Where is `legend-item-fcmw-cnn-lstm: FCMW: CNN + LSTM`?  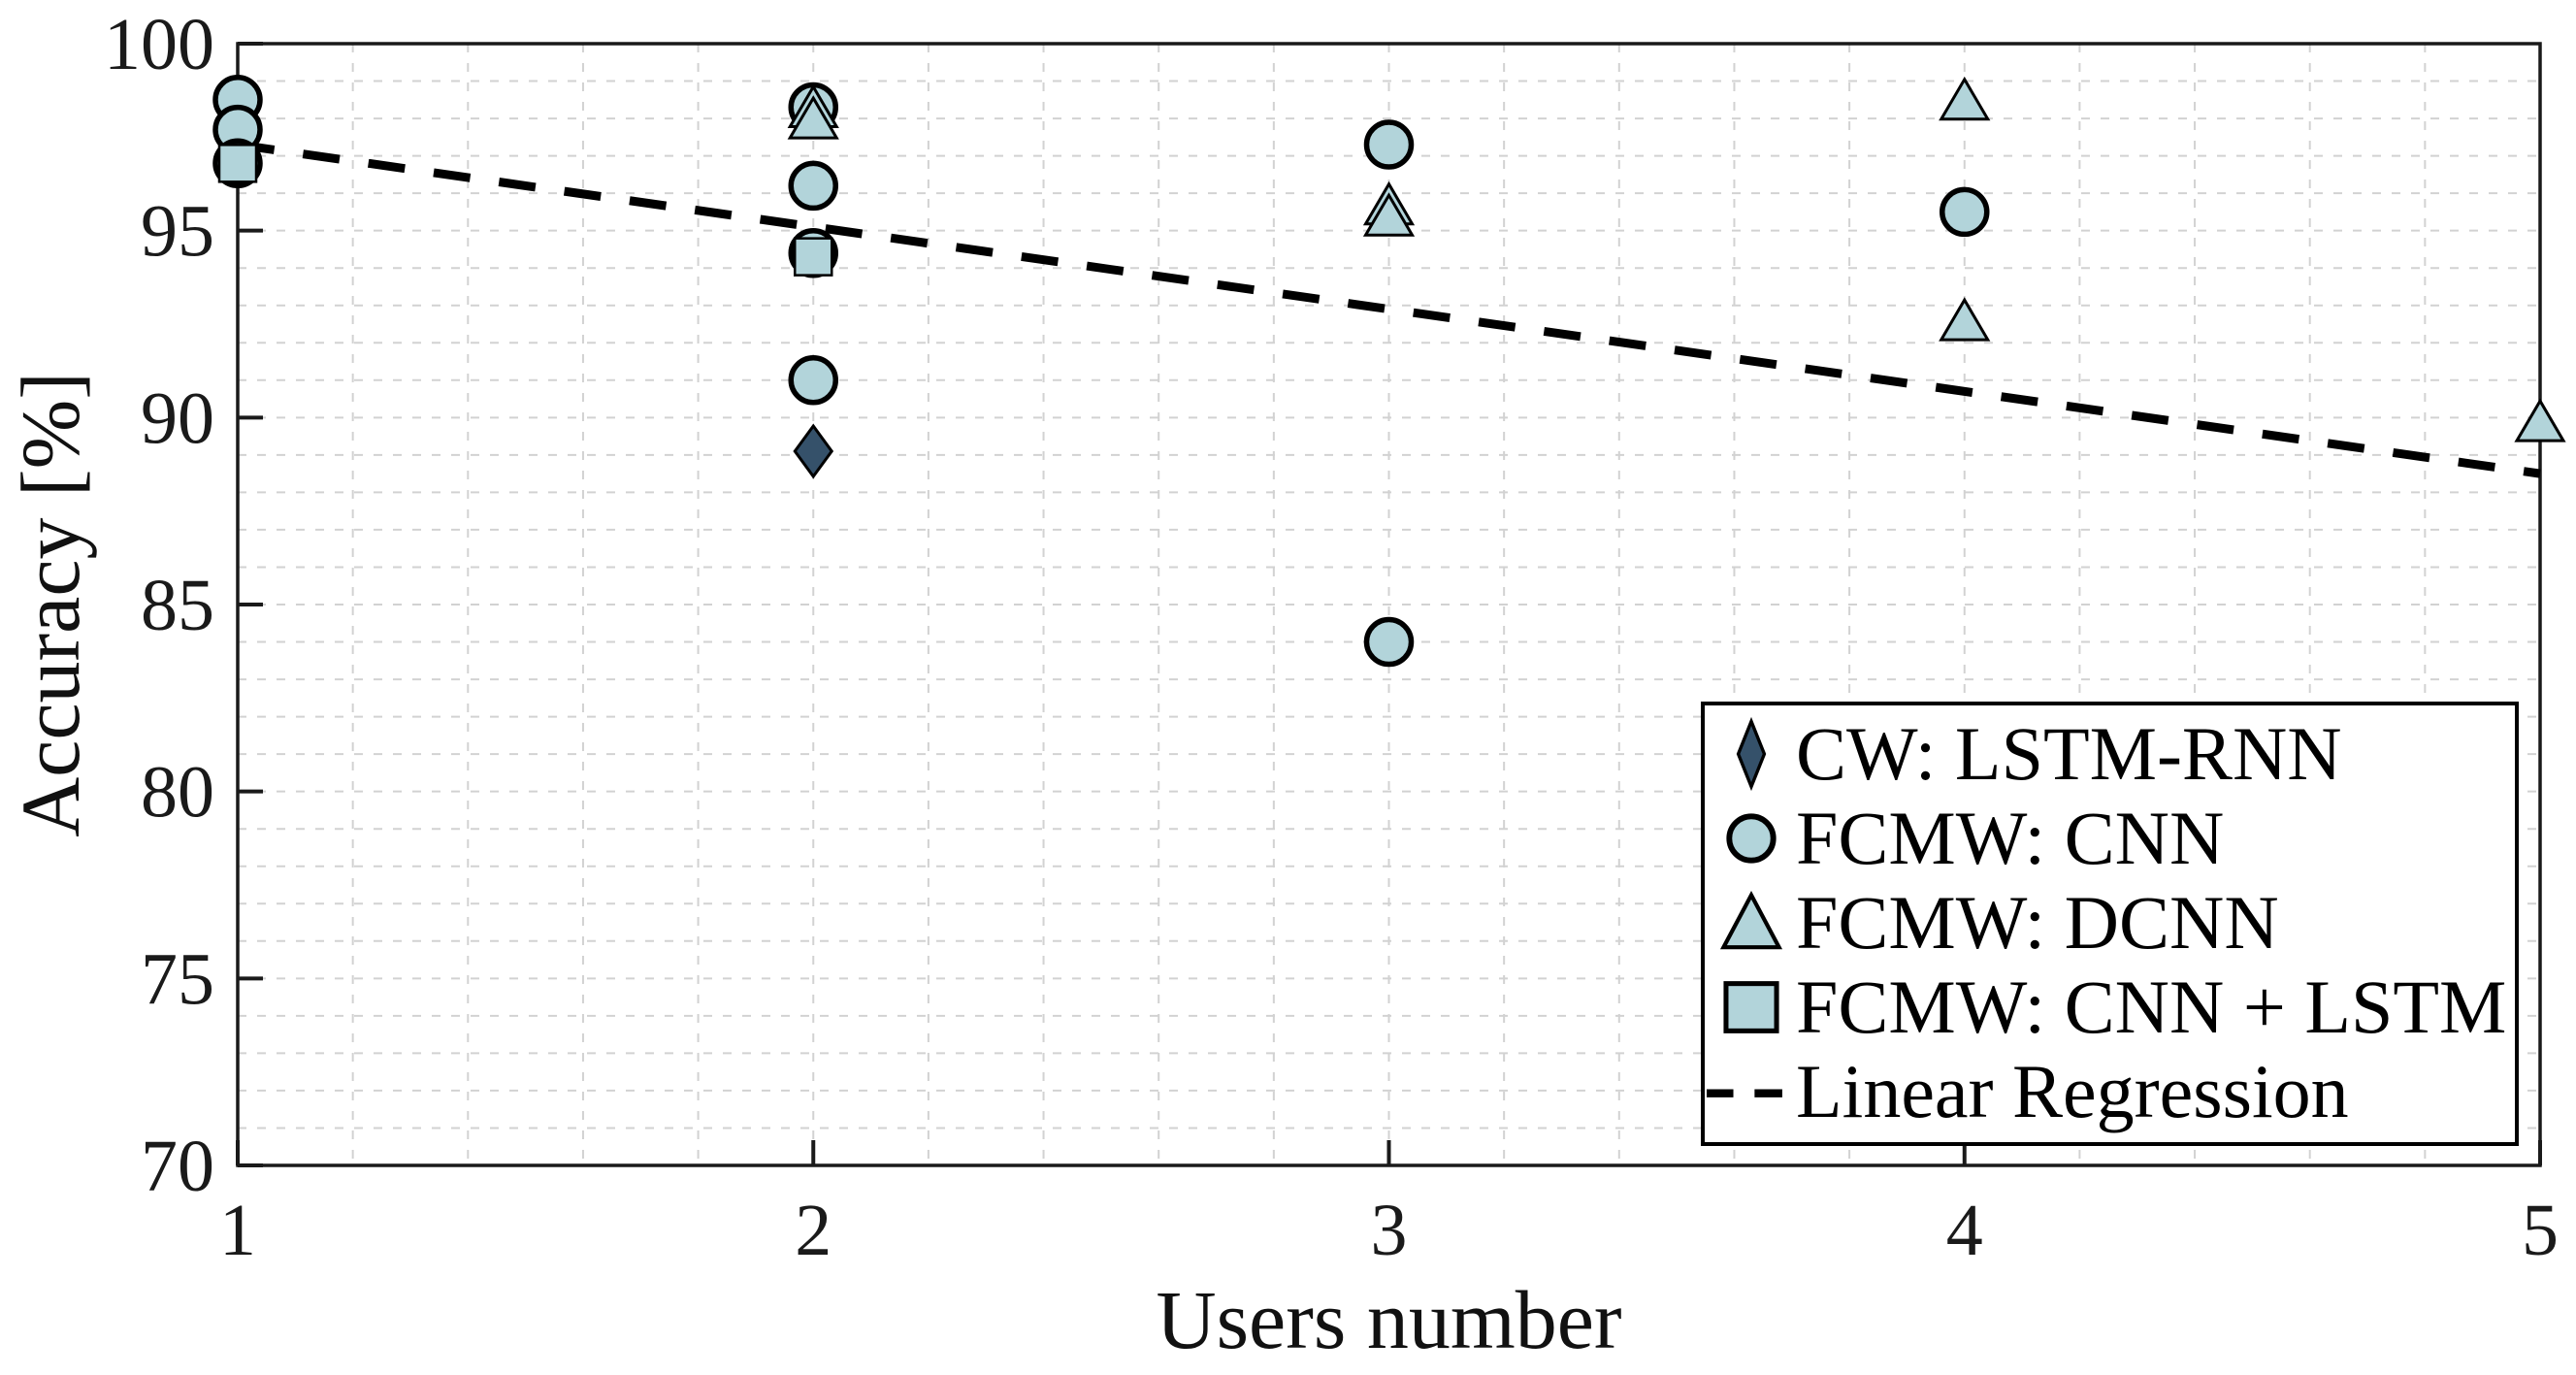 legend-item-fcmw-cnn-lstm: FCMW: CNN + LSTM is located at coordinates (2109, 1007).